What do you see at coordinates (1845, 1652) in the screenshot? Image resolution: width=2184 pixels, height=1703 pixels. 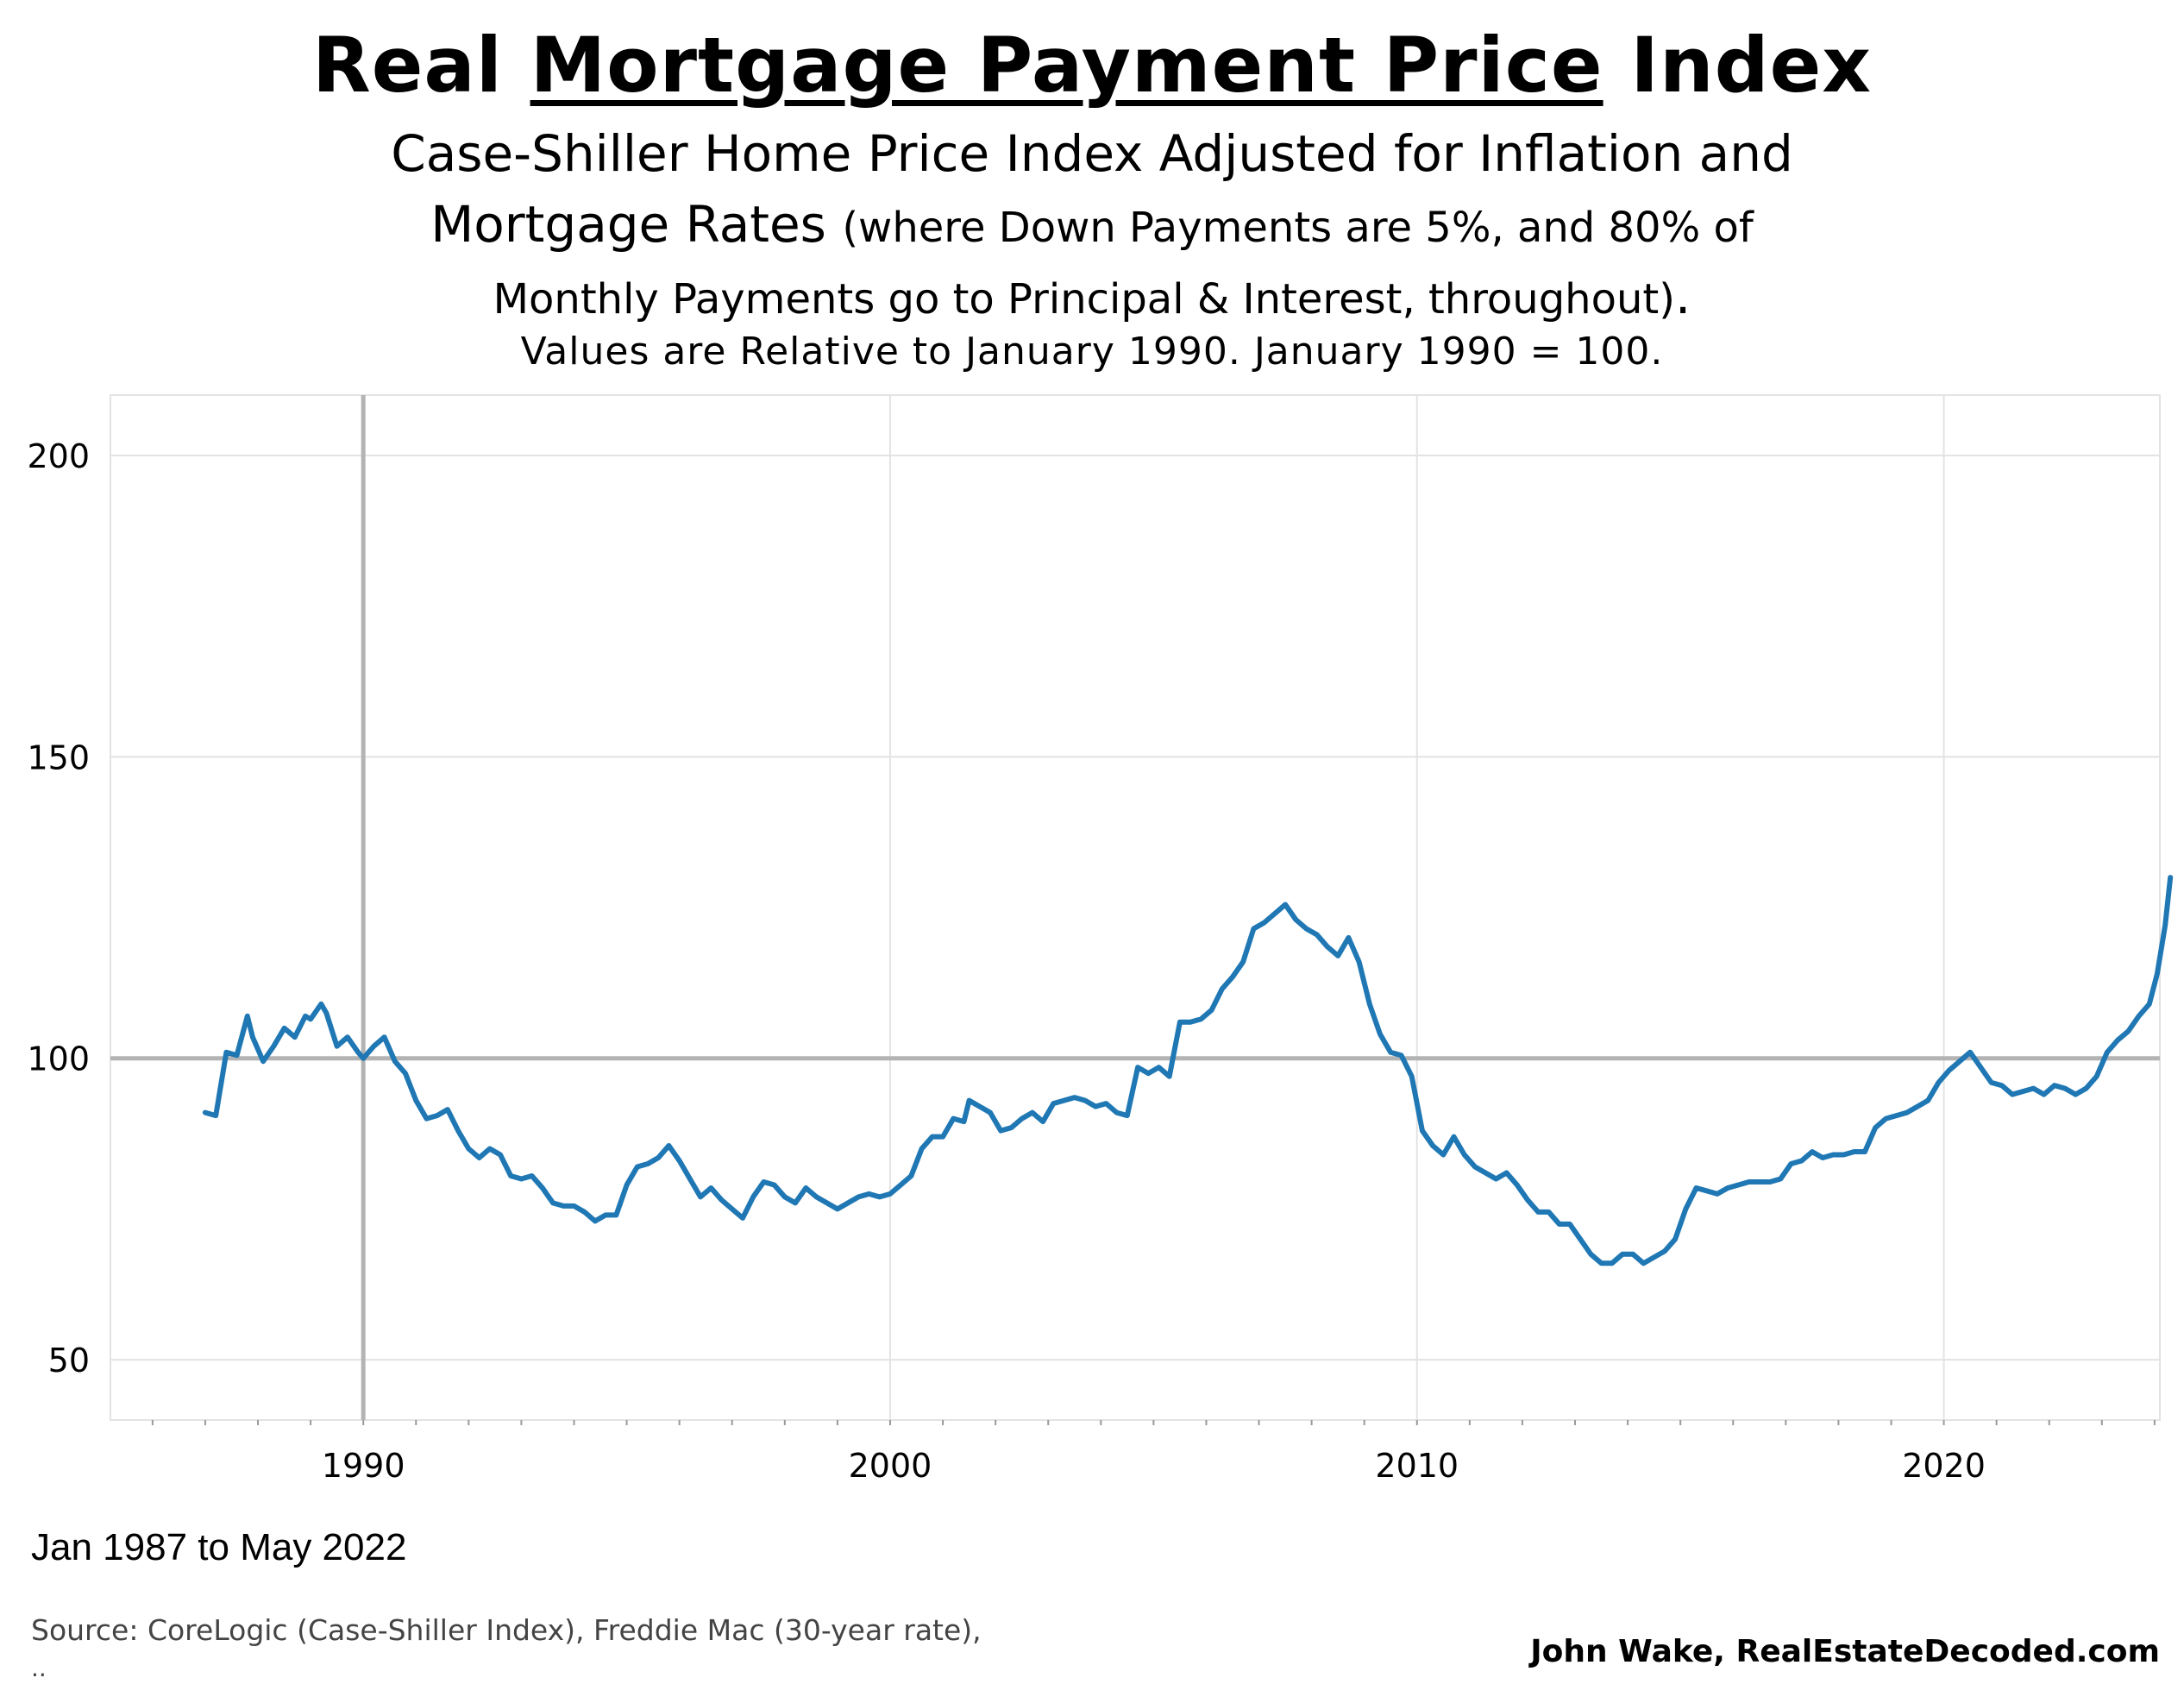 I see `author-credit: John Wake, RealEstateDecoded.com` at bounding box center [1845, 1652].